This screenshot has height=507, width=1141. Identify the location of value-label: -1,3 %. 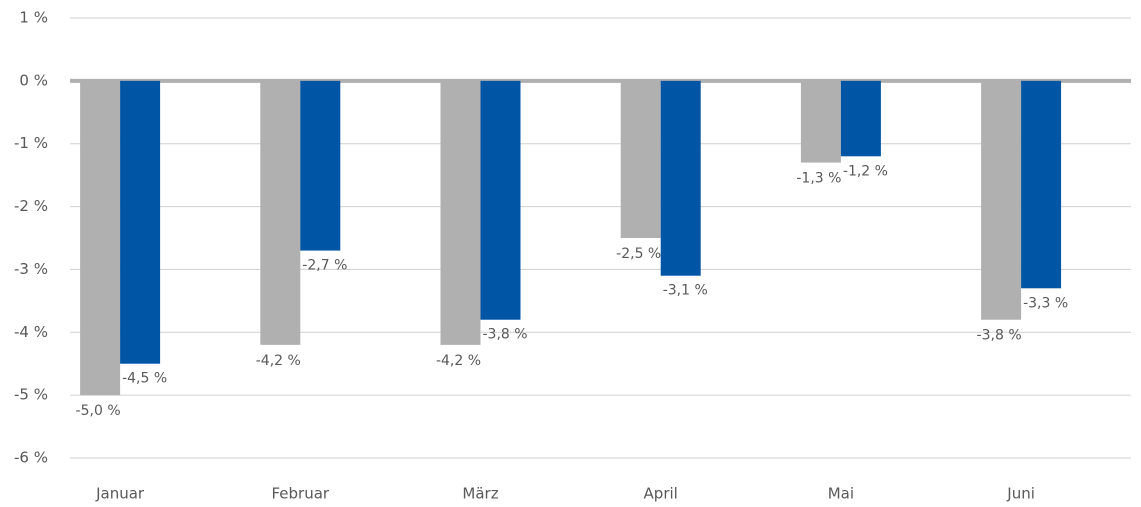
(818, 179).